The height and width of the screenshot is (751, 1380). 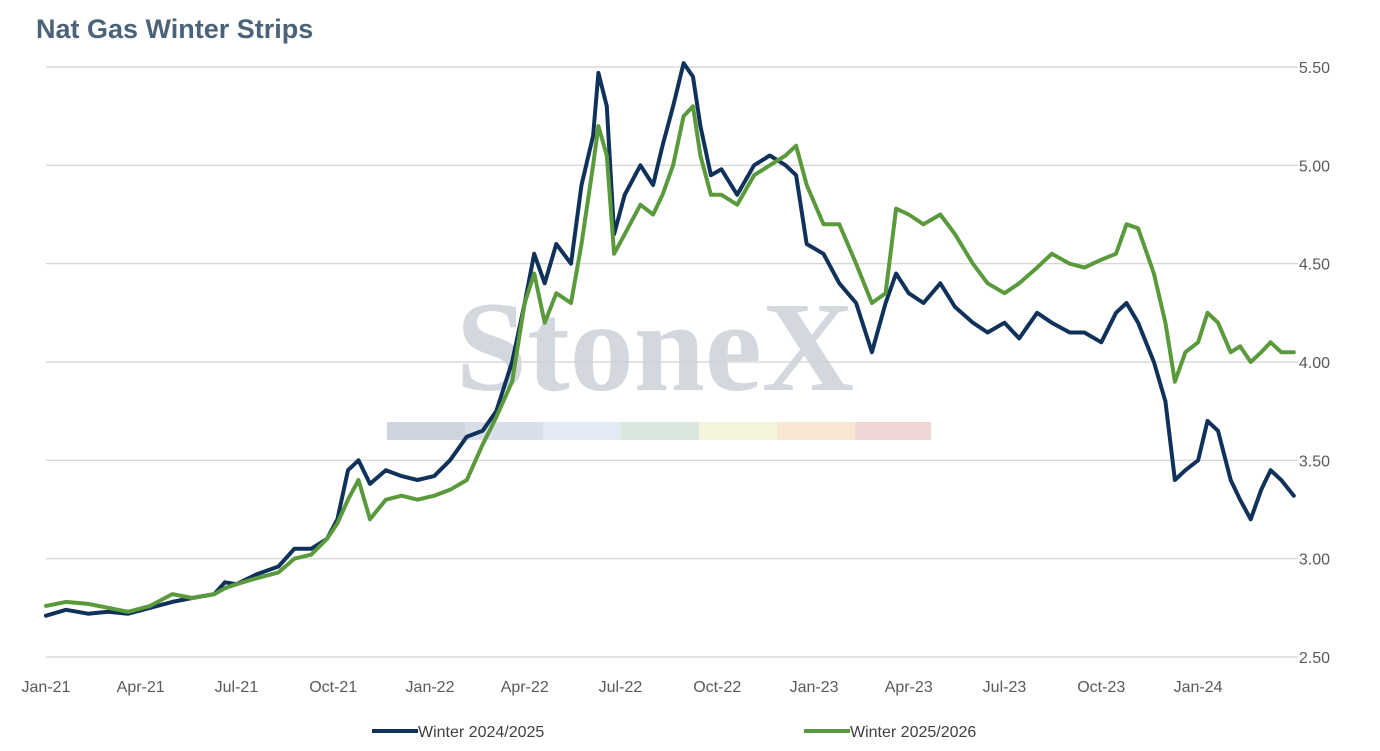 What do you see at coordinates (1314, 560) in the screenshot?
I see `y-tick-label: 3.00` at bounding box center [1314, 560].